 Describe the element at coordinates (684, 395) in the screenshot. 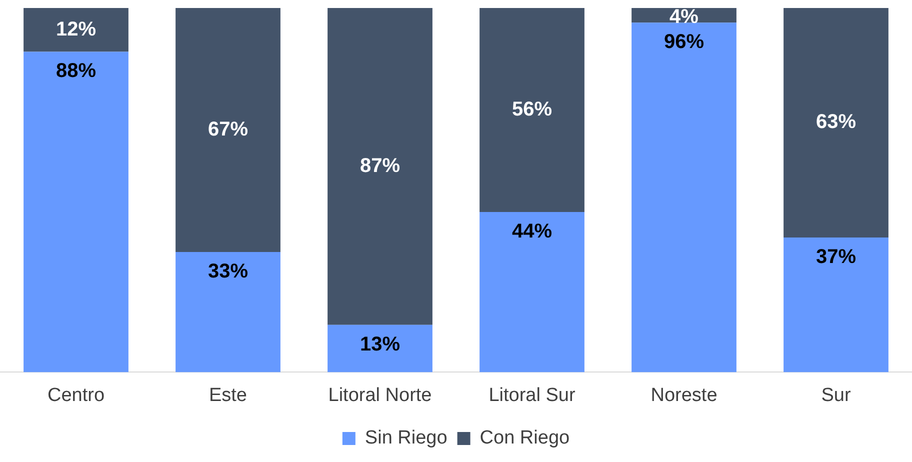

I see `x-tick-label: Noreste` at that location.